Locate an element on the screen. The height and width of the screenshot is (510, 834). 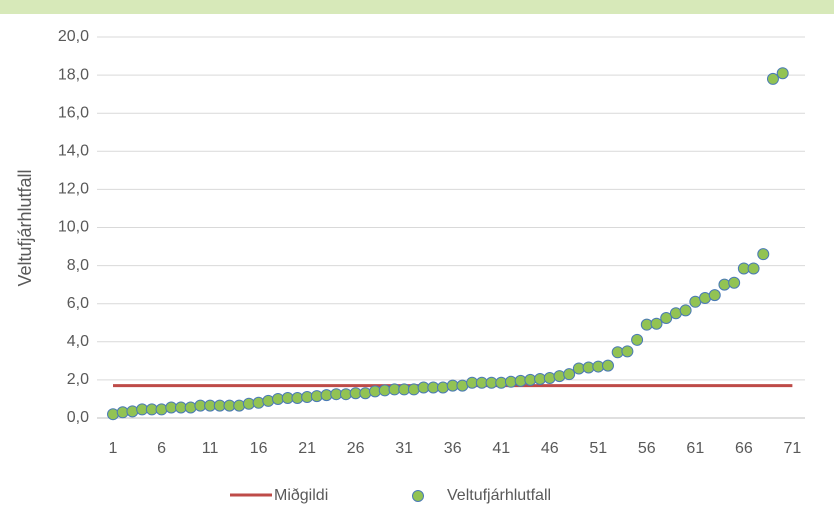
x-tick-label: 51 is located at coordinates (598, 448).